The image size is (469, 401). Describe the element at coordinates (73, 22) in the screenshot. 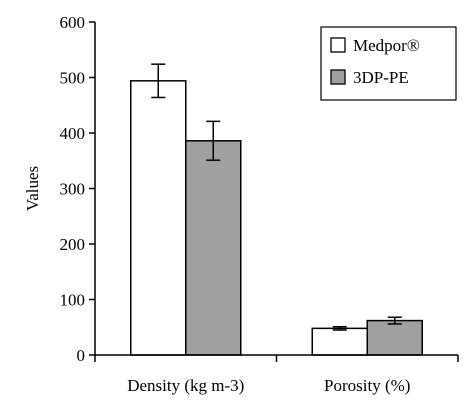

I see `y-tick-label: 600` at that location.